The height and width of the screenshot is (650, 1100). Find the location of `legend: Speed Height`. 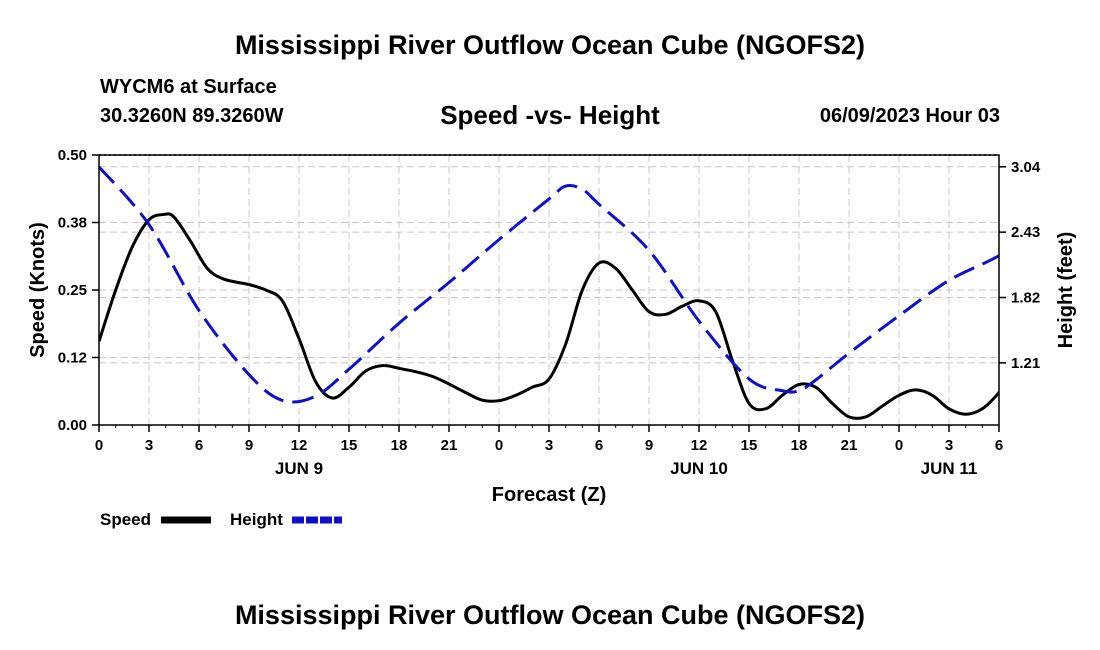

legend: Speed Height is located at coordinates (221, 519).